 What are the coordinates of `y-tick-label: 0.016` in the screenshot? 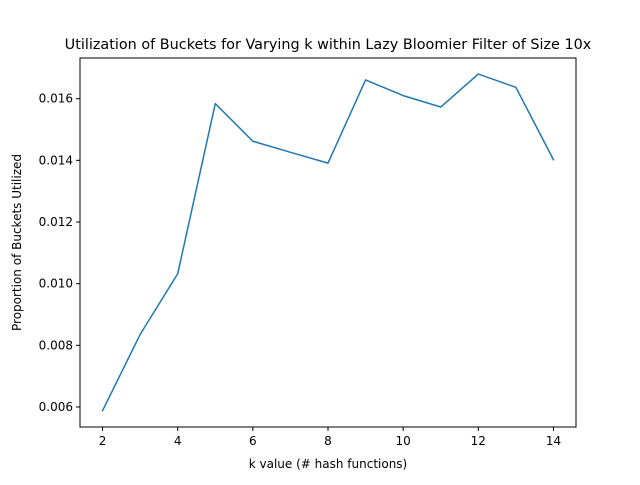 It's located at (56, 99).